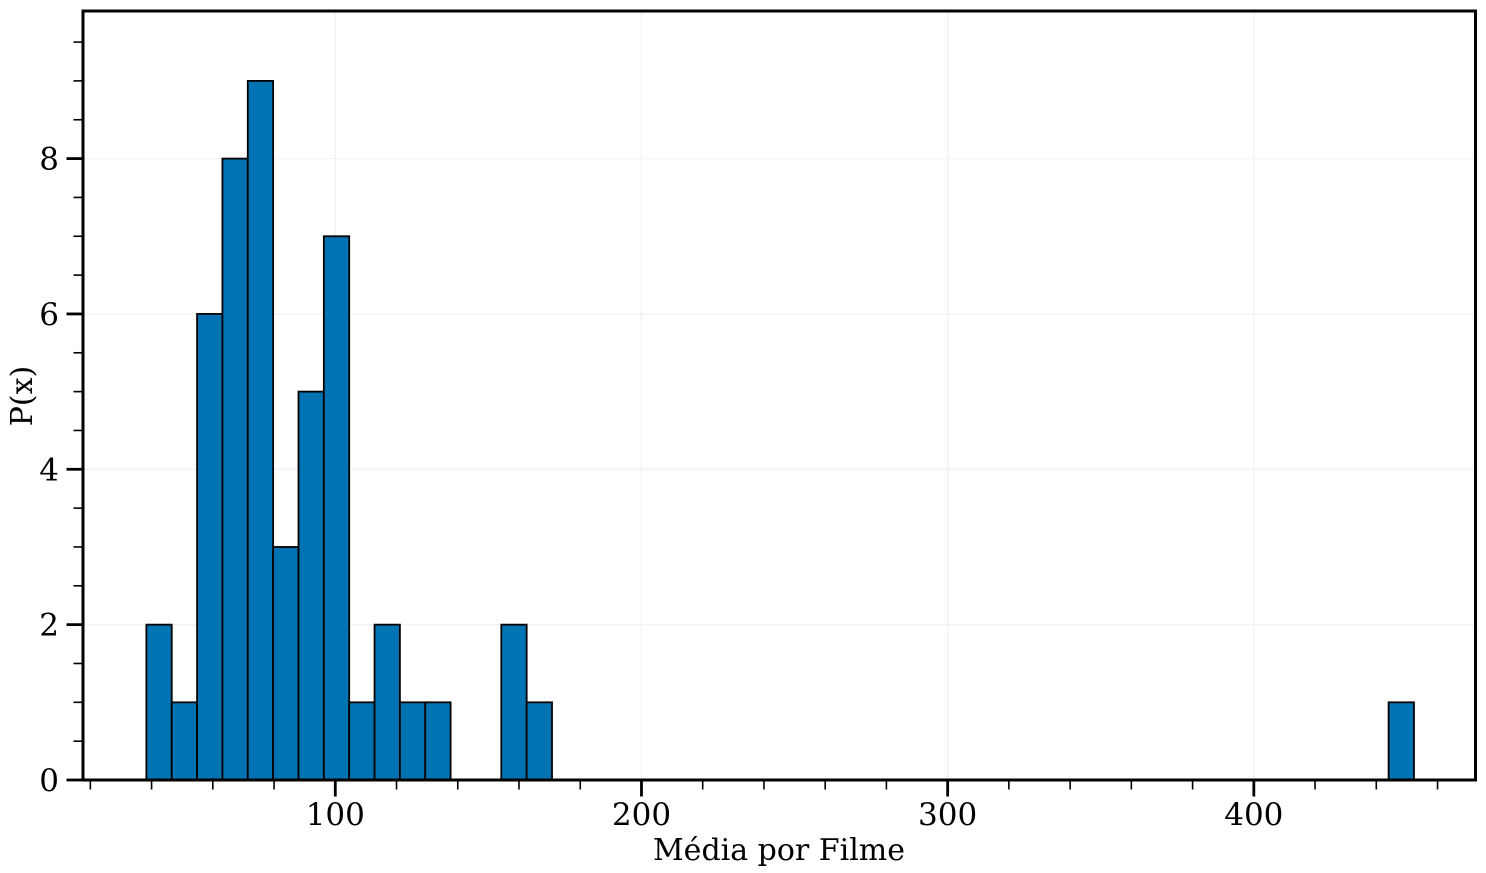 Image resolution: width=1486 pixels, height=873 pixels. Describe the element at coordinates (22, 396) in the screenshot. I see `y-axis-label: P(x)` at that location.